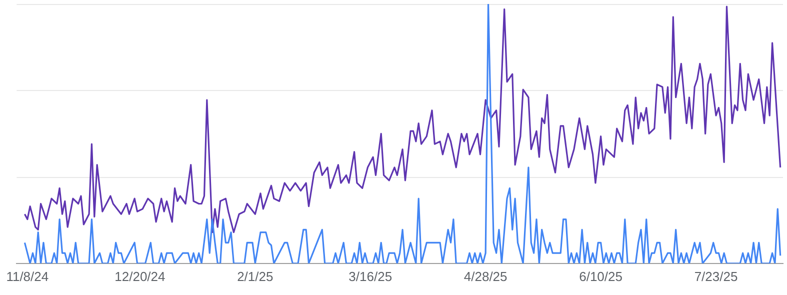  Describe the element at coordinates (600, 276) in the screenshot. I see `x-tick-label: 6/10/25` at that location.